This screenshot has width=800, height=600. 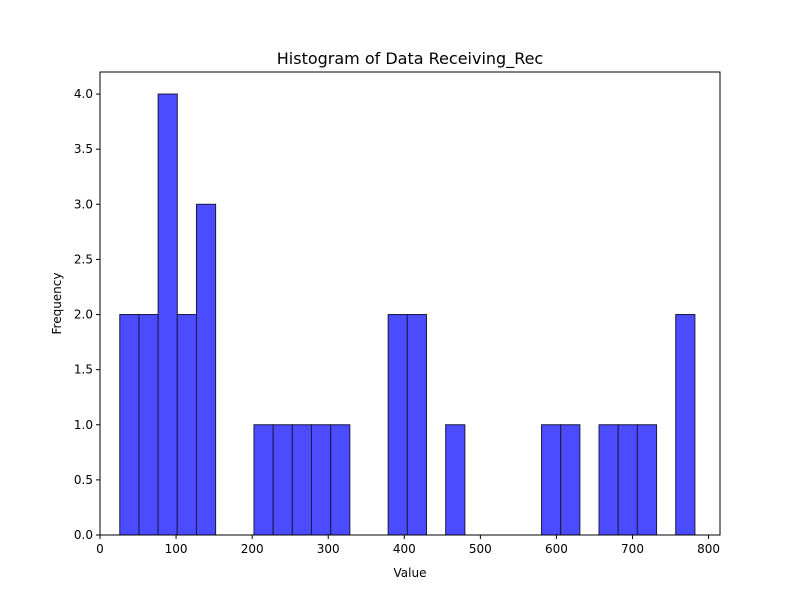 What do you see at coordinates (83, 259) in the screenshot?
I see `y-tick-label: 2.5` at bounding box center [83, 259].